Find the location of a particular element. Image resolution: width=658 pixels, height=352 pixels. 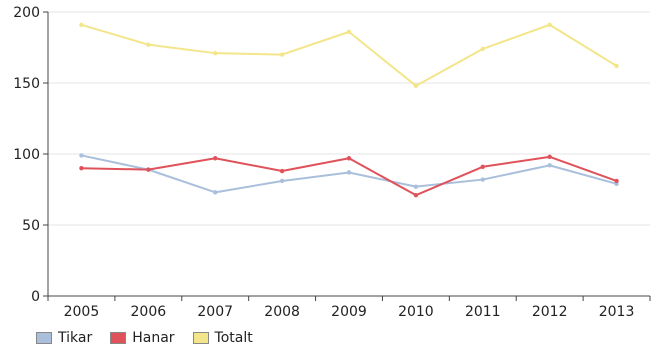

x-tick-label: 2005 is located at coordinates (82, 312).